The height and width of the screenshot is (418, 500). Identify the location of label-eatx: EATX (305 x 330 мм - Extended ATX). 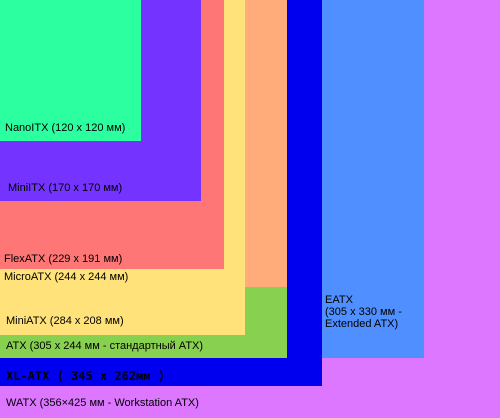
(363, 312).